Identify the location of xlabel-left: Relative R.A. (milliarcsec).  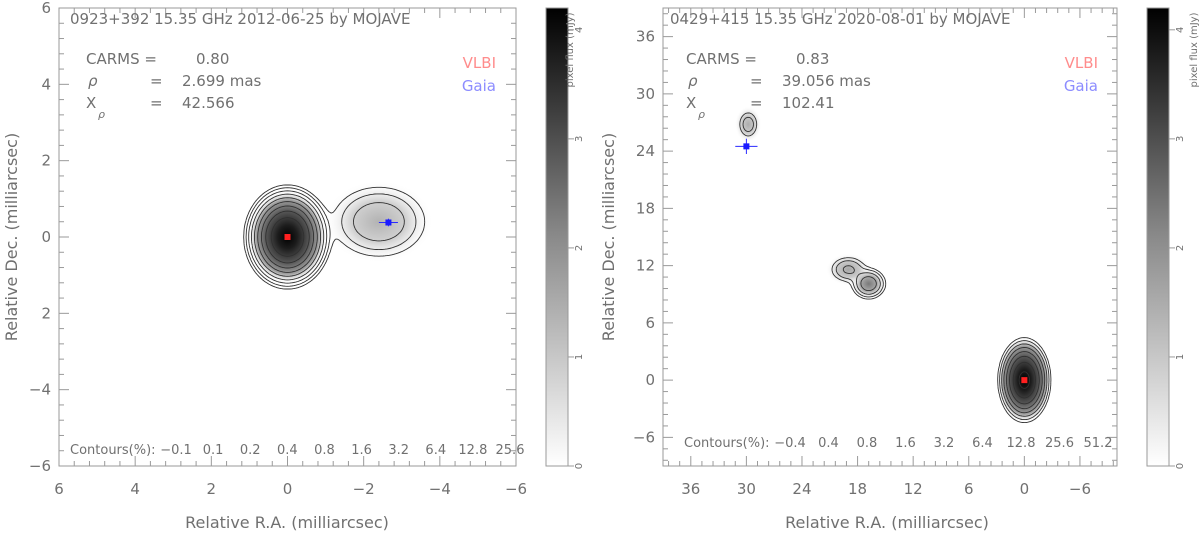
(287, 522).